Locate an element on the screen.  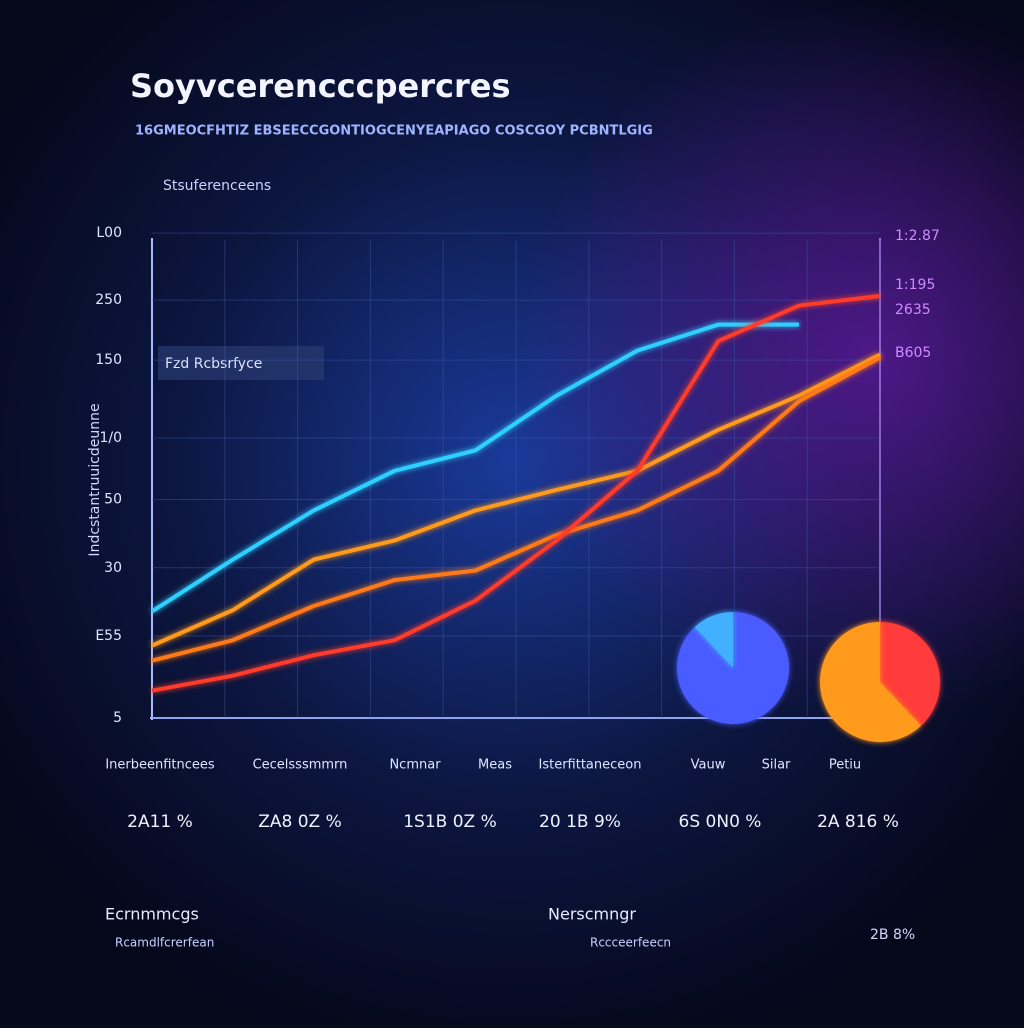
y-tick-label: 50 is located at coordinates (113, 499).